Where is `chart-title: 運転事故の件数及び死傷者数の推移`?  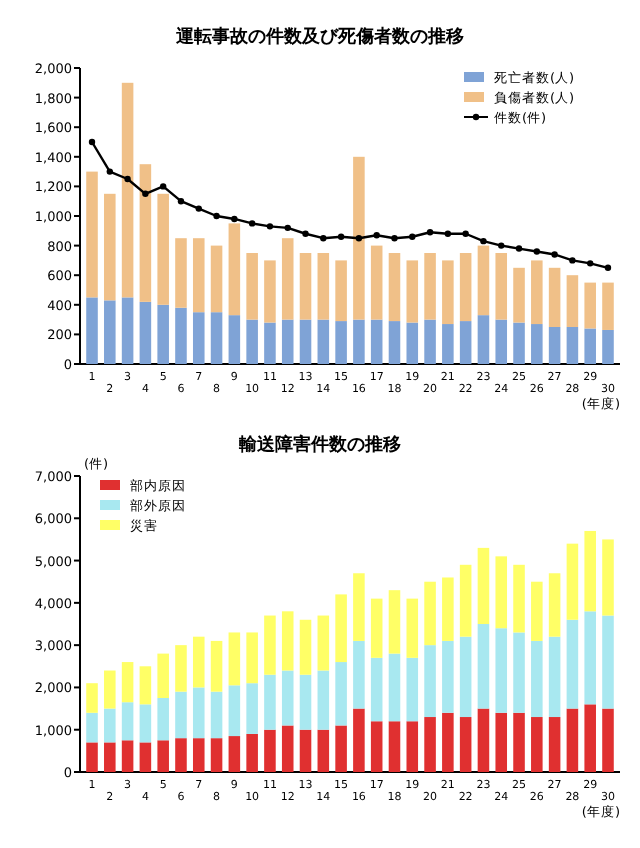
chart-title: 運転事故の件数及び死傷者数の推移 is located at coordinates (319, 37).